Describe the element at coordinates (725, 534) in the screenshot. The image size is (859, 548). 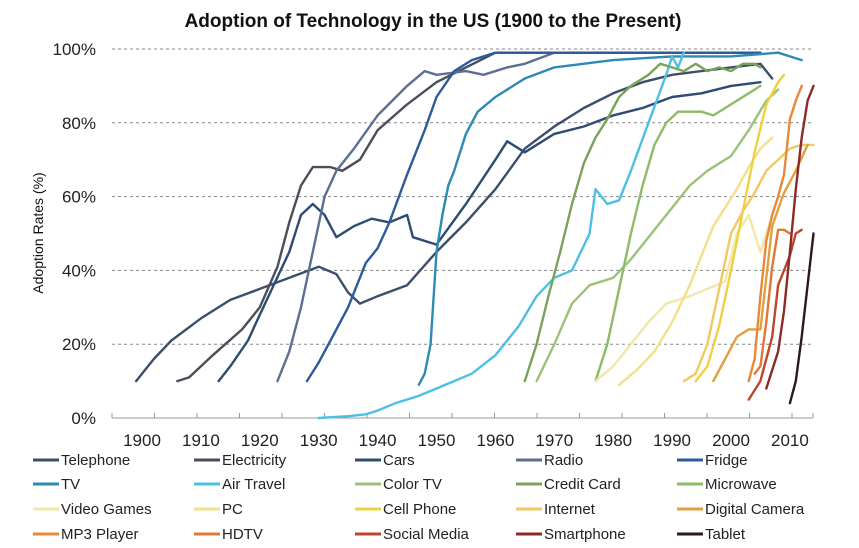
I see `legend-label: Tablet` at that location.